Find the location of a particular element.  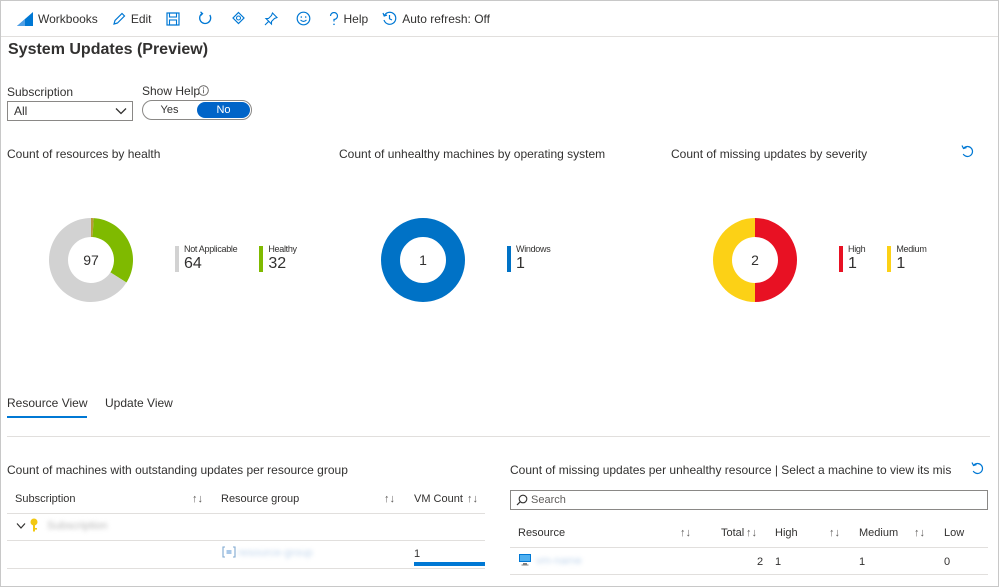

legend-swatch-healthy is located at coordinates (261, 259).